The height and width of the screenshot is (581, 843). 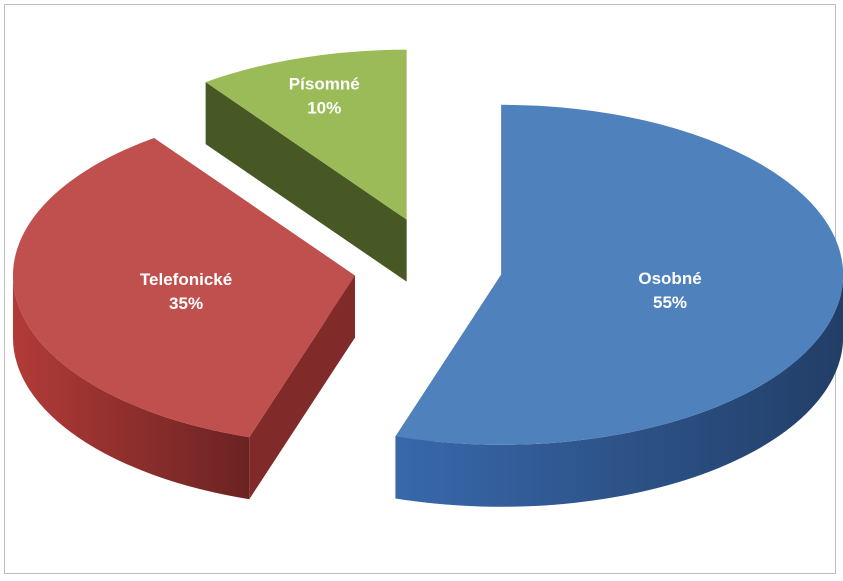 I want to click on slice-value-label: 55%, so click(x=670, y=302).